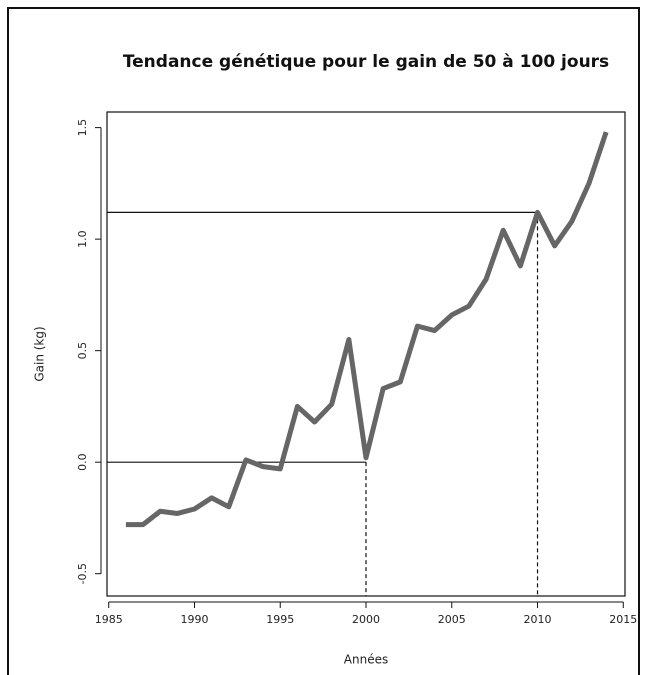 The image size is (647, 675). What do you see at coordinates (82, 128) in the screenshot?
I see `y-tick-label: 1.5` at bounding box center [82, 128].